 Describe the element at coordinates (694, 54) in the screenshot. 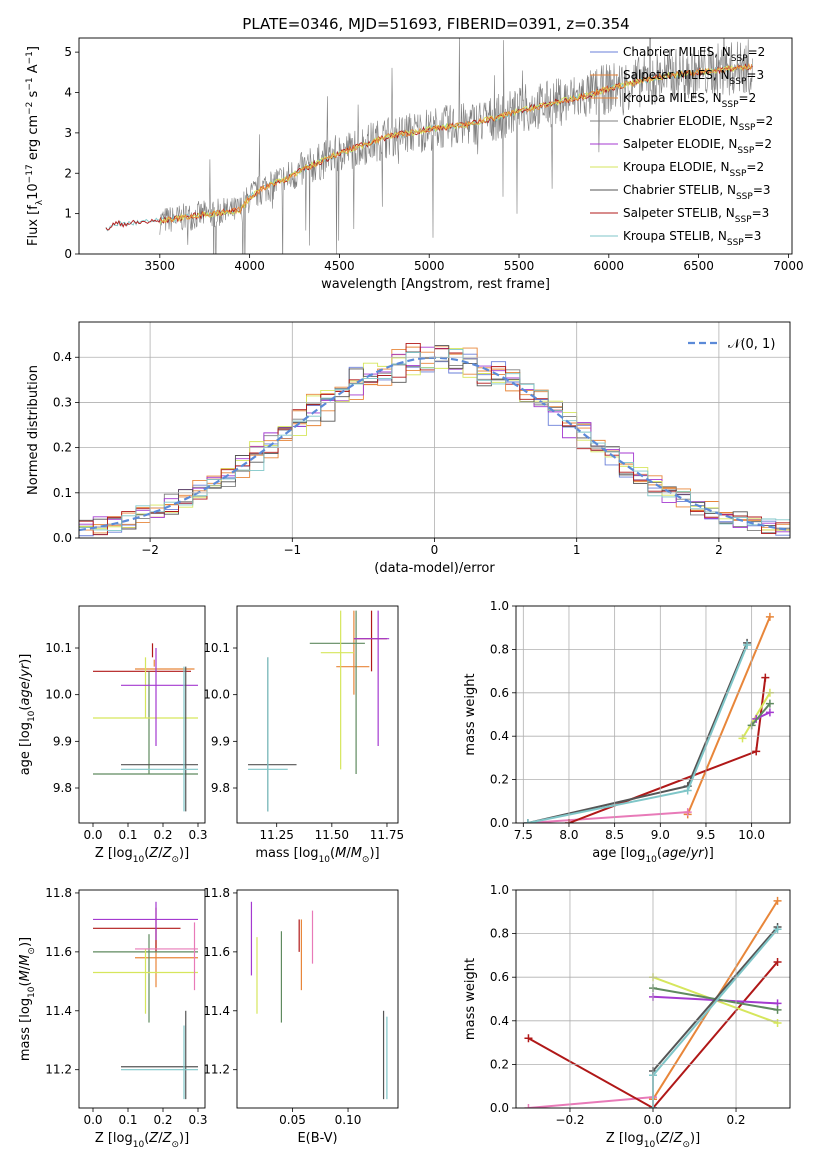

I see `legend-entry: Chabrier MILES, NSSP=2` at that location.